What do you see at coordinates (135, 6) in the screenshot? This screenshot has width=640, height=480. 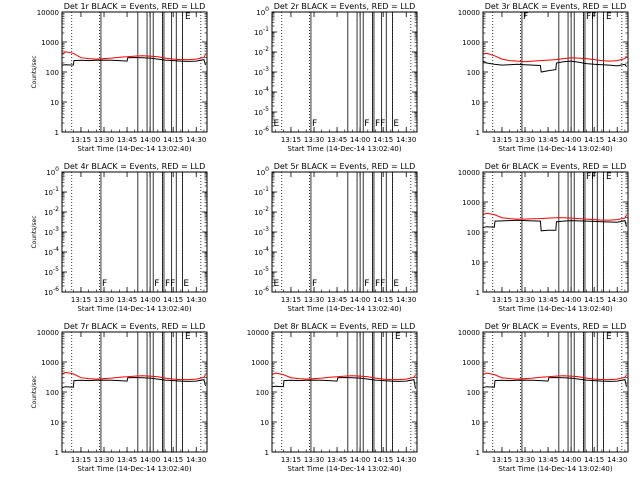 I see `panel-title: Det 1r BLACK = Events, RED = LLD` at bounding box center [135, 6].